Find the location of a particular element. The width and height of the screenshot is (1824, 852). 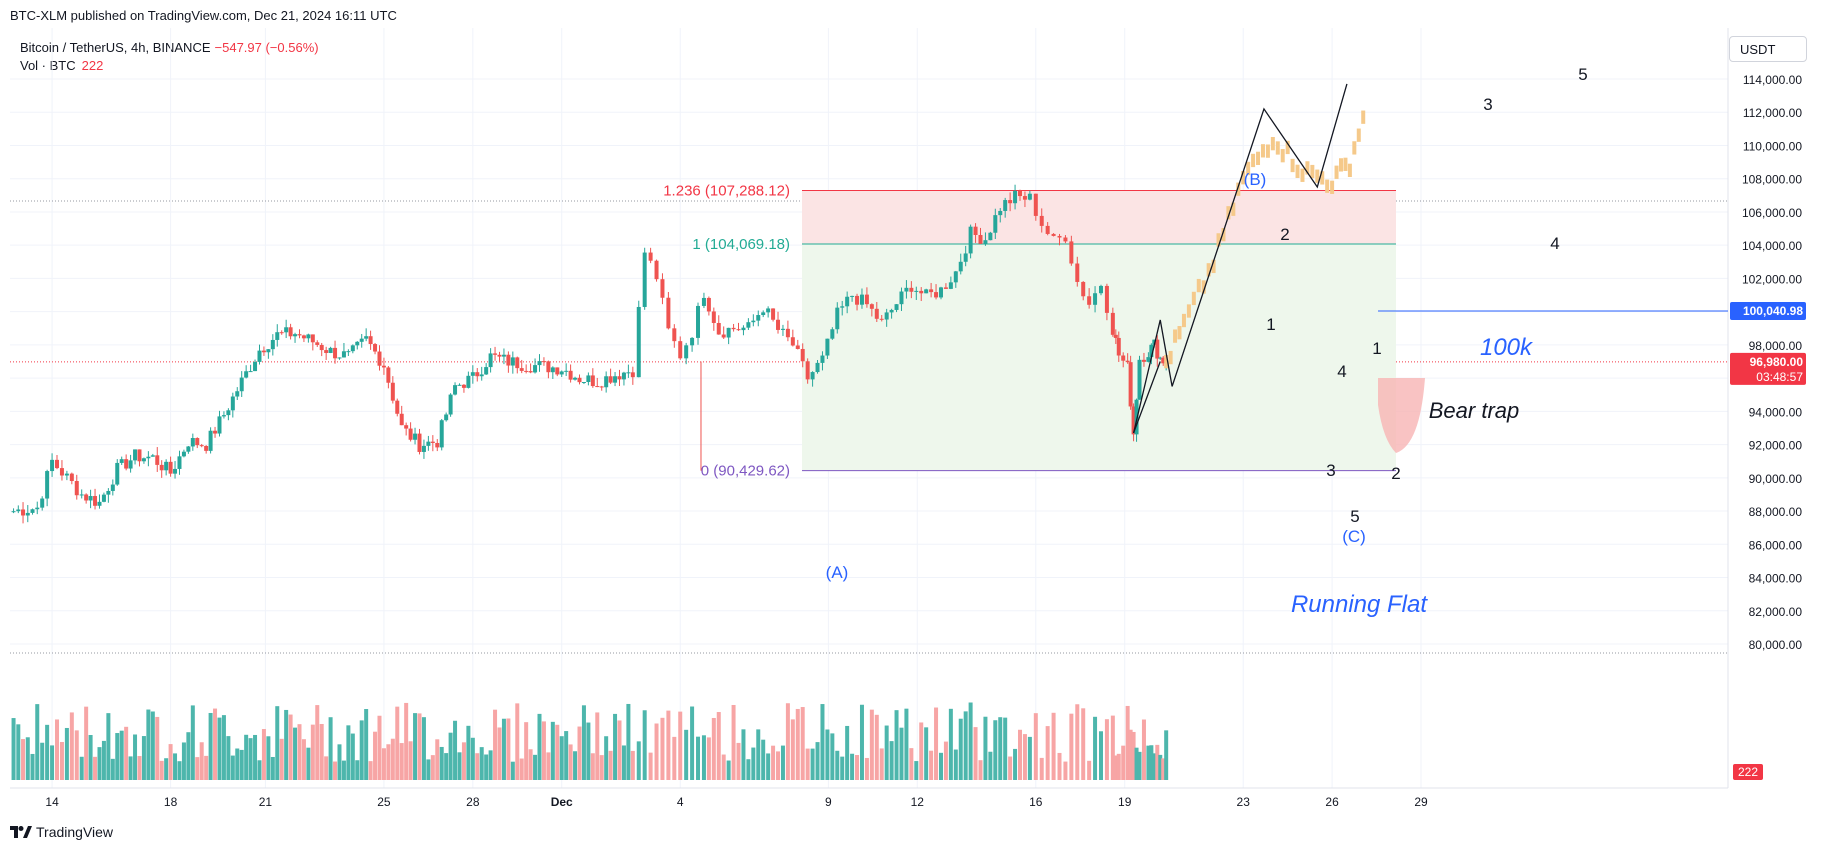

price-tick-label: 90,000.00 is located at coordinates (1776, 479).